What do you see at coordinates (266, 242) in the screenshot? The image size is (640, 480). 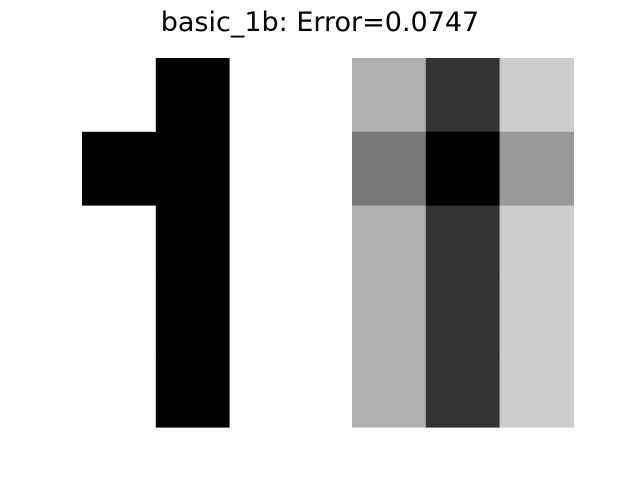 I see `heatmap-cell-p0-r2-c2` at bounding box center [266, 242].